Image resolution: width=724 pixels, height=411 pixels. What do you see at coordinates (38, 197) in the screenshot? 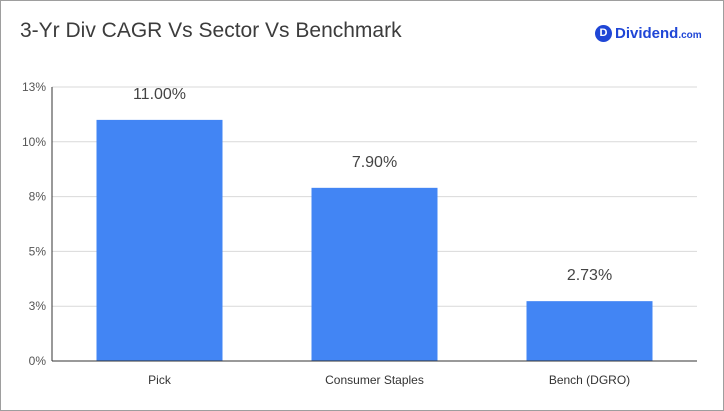
I see `y-tick-label: 8%` at bounding box center [38, 197].